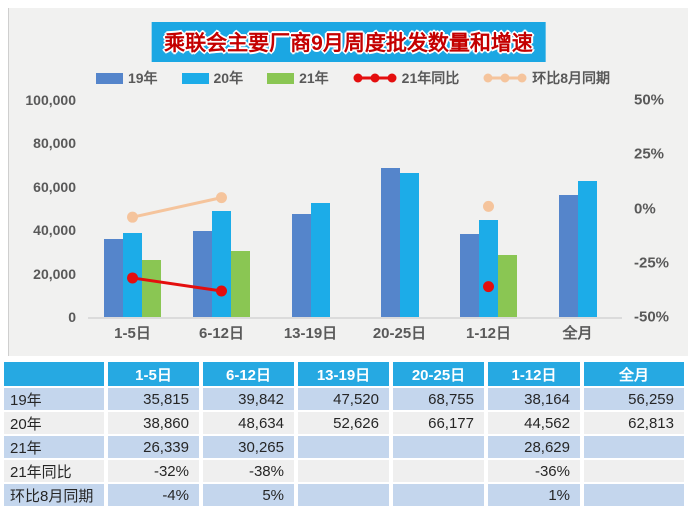 The width and height of the screenshot is (688, 513). I want to click on table-cell: 28,629, so click(534, 447).